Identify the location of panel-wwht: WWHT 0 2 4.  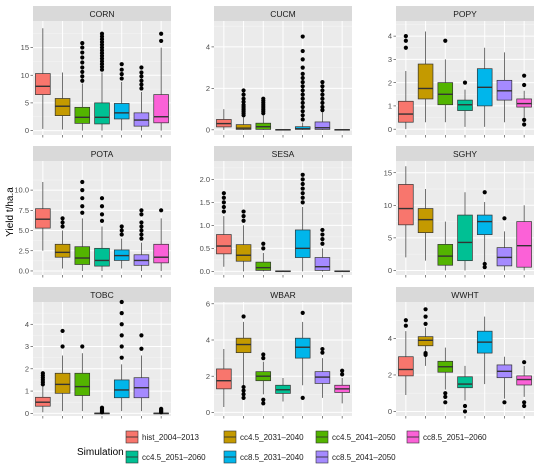
(461, 353).